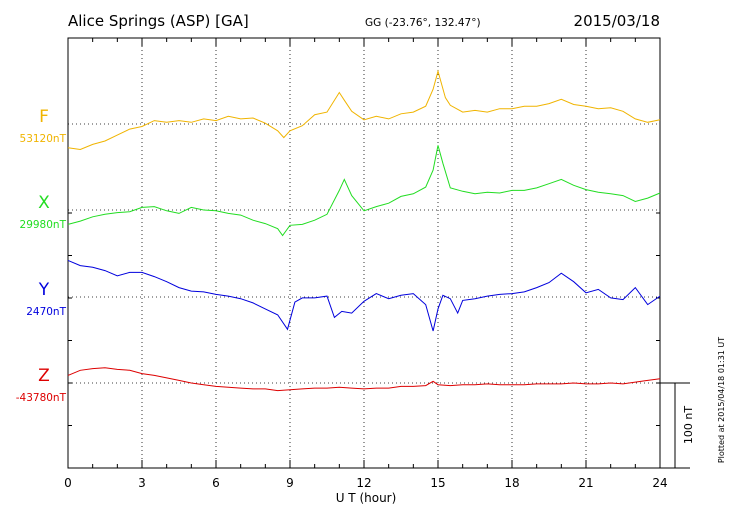 The width and height of the screenshot is (730, 520). What do you see at coordinates (688, 425) in the screenshot?
I see `scale-bar-label: 100 nT` at bounding box center [688, 425].